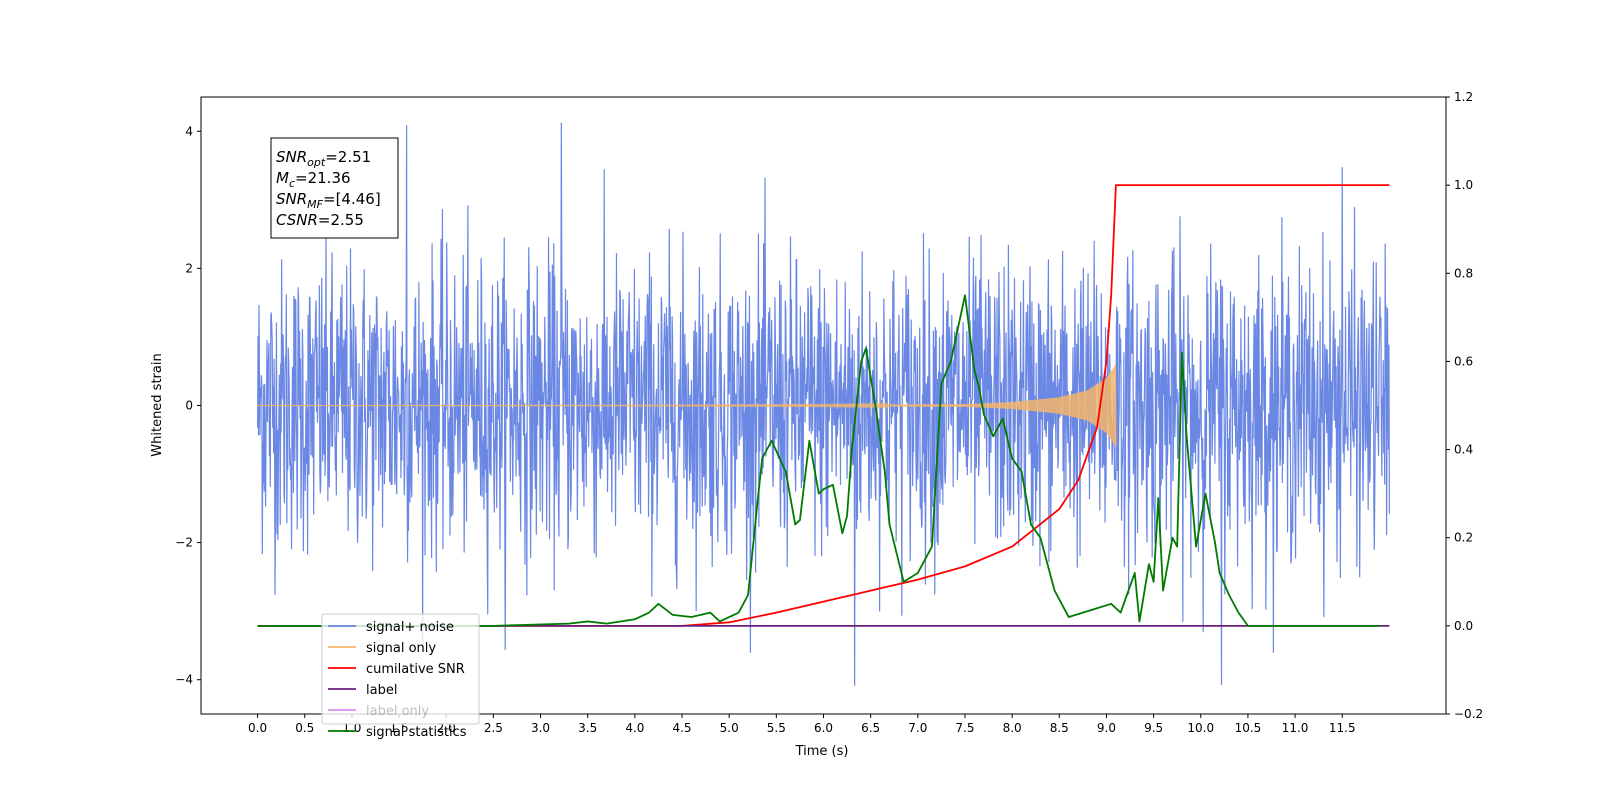 Image resolution: width=1600 pixels, height=800 pixels. What do you see at coordinates (1463, 626) in the screenshot?
I see `y-tick-label-right: 0.0` at bounding box center [1463, 626].